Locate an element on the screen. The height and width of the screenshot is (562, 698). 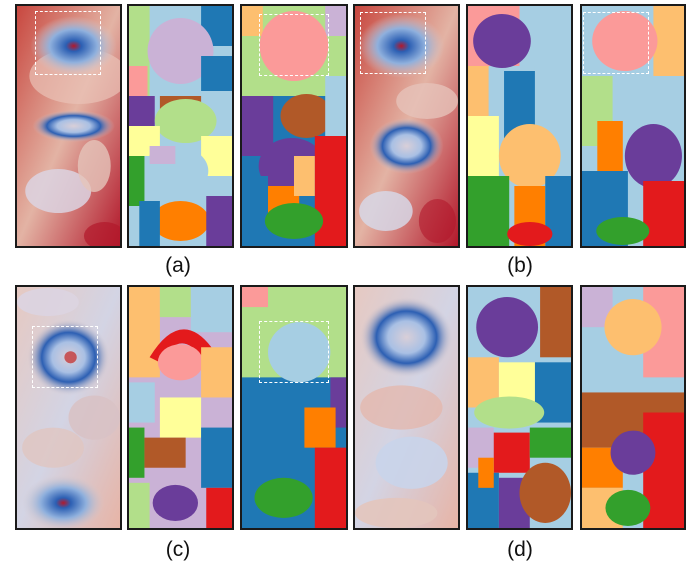
field-panel-a is located at coordinates (68, 126).